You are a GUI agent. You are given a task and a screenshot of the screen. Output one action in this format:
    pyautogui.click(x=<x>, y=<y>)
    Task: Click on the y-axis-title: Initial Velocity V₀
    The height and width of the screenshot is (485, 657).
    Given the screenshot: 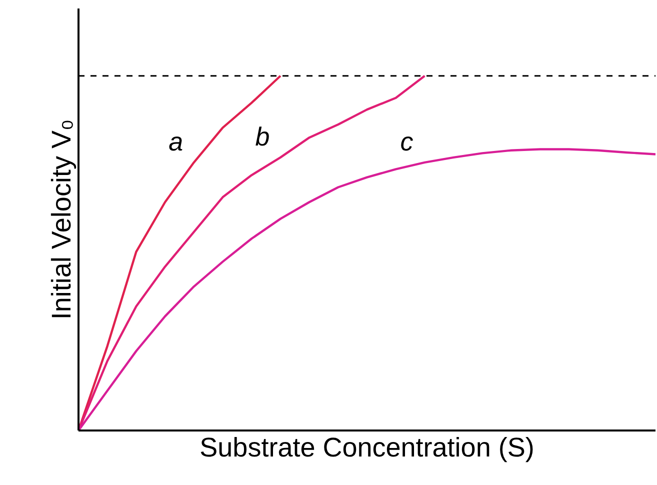 What is the action you would take?
    pyautogui.click(x=61, y=219)
    